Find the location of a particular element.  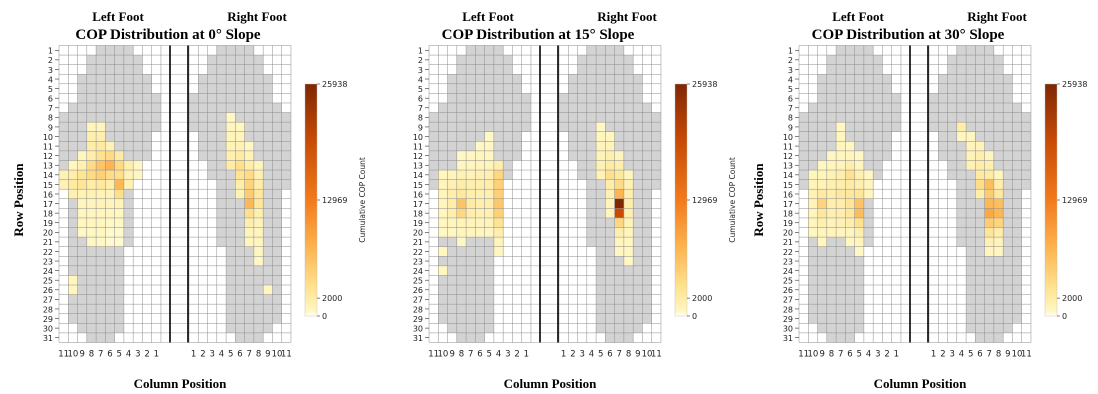

right-foot-label: Right Foot is located at coordinates (627, 16).